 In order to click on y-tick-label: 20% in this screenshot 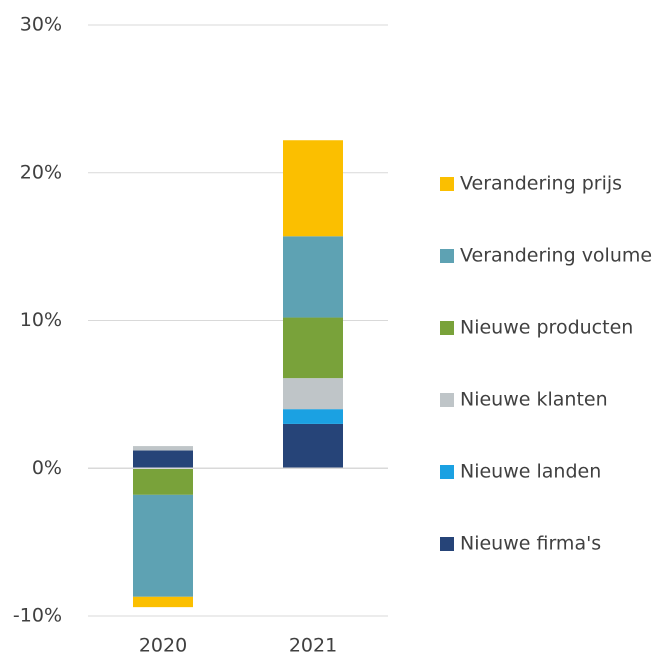, I will do `click(41, 172)`.